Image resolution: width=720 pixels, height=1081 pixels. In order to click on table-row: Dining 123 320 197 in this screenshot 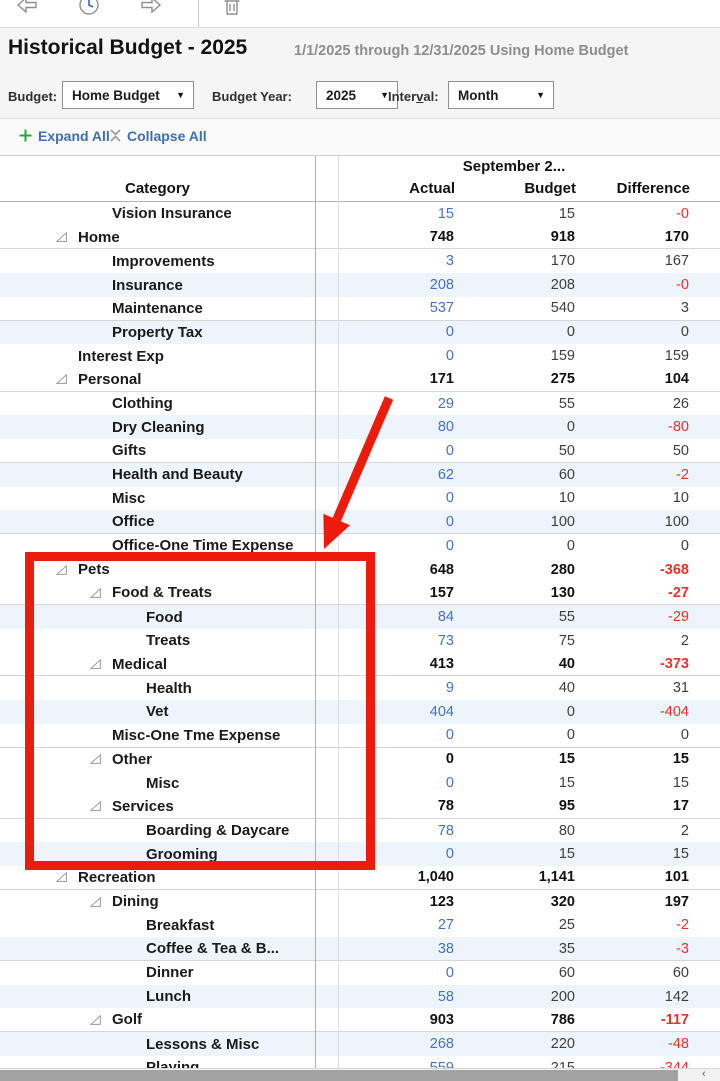, I will do `click(360, 901)`.